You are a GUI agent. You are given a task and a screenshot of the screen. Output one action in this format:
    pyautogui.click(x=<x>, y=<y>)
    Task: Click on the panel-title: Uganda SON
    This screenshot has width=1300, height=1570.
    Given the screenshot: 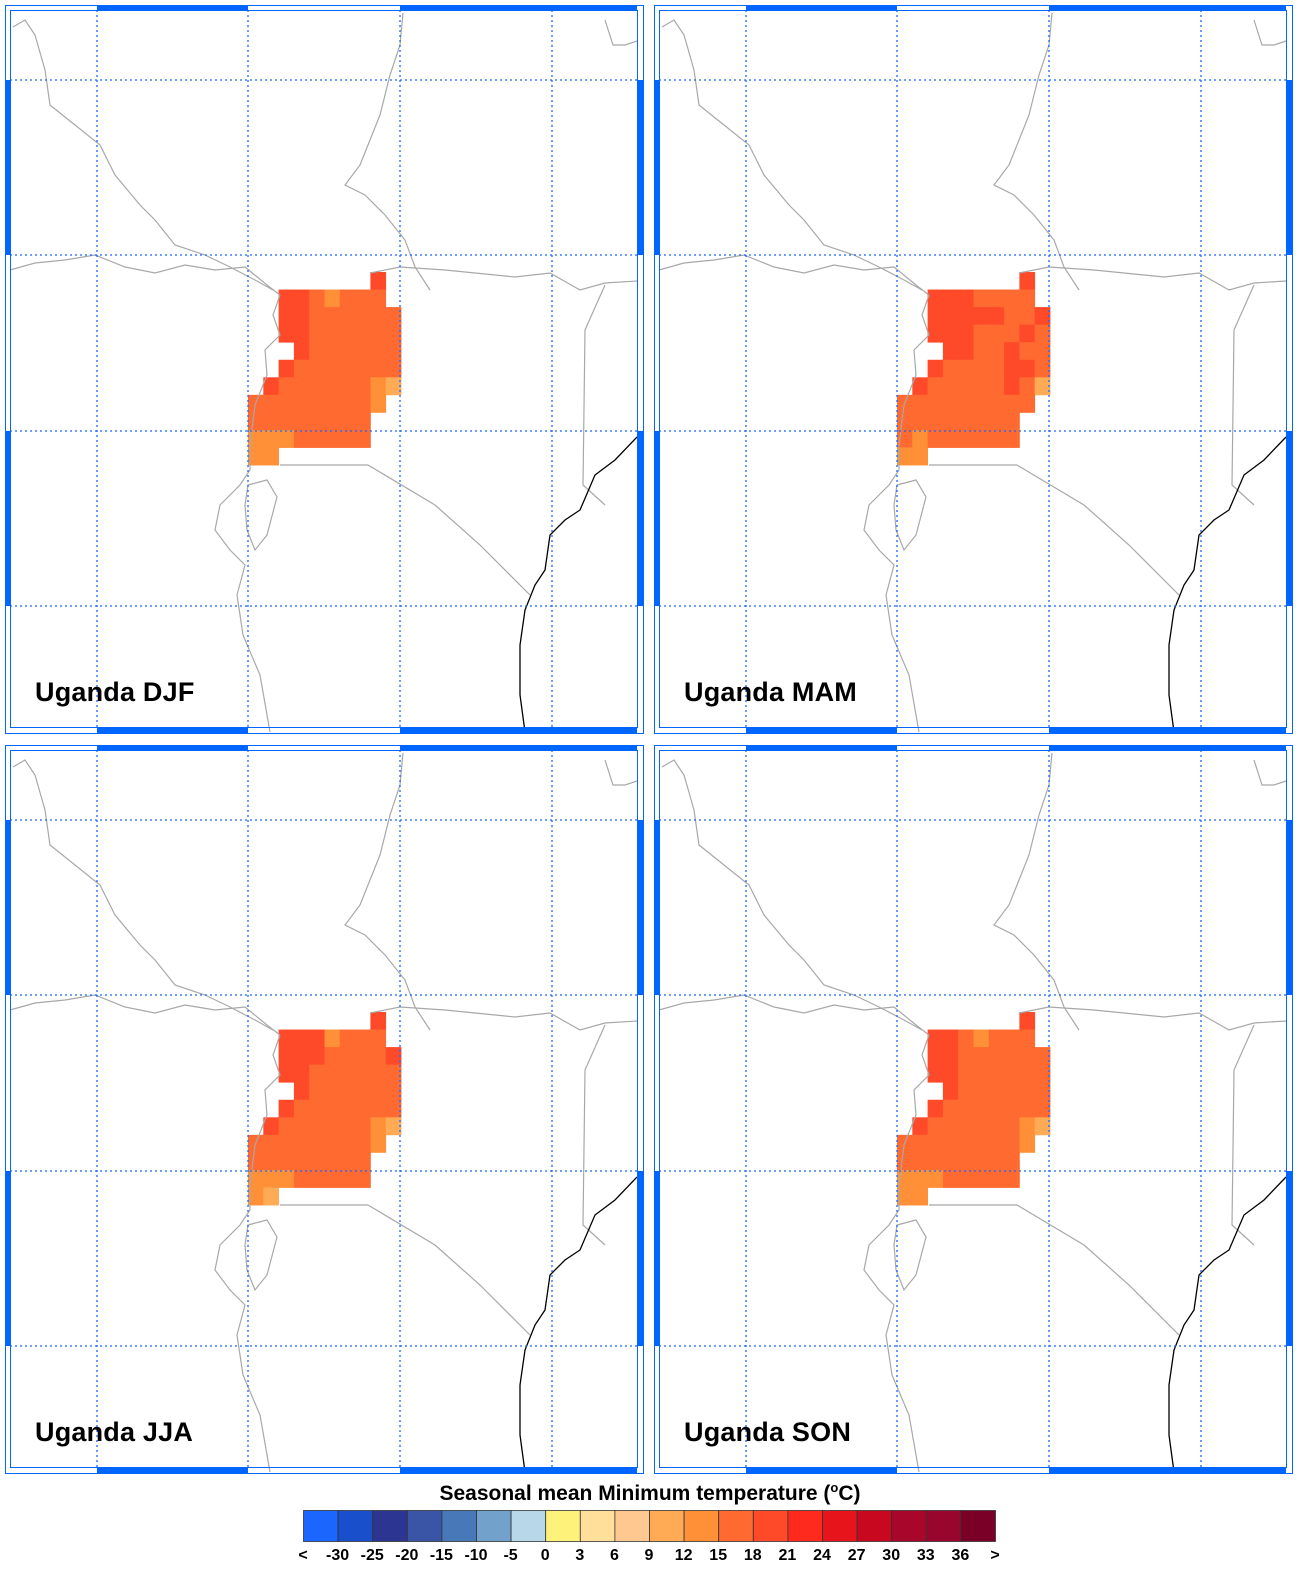 What is the action you would take?
    pyautogui.click(x=768, y=1432)
    